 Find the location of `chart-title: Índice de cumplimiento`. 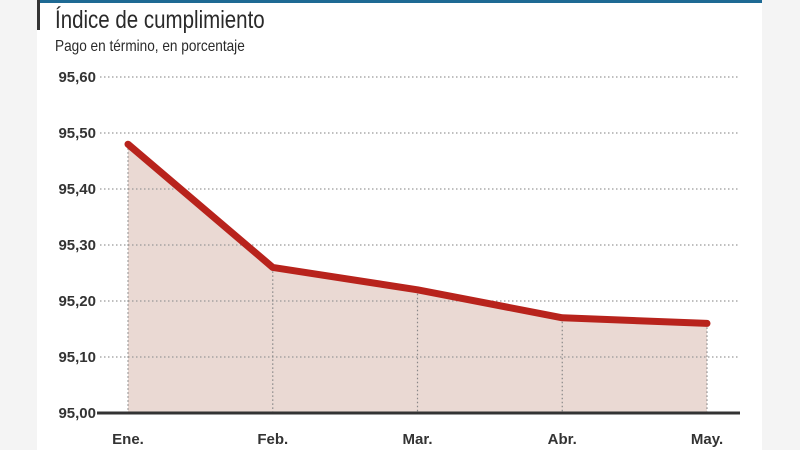

chart-title: Índice de cumplimiento is located at coordinates (160, 20).